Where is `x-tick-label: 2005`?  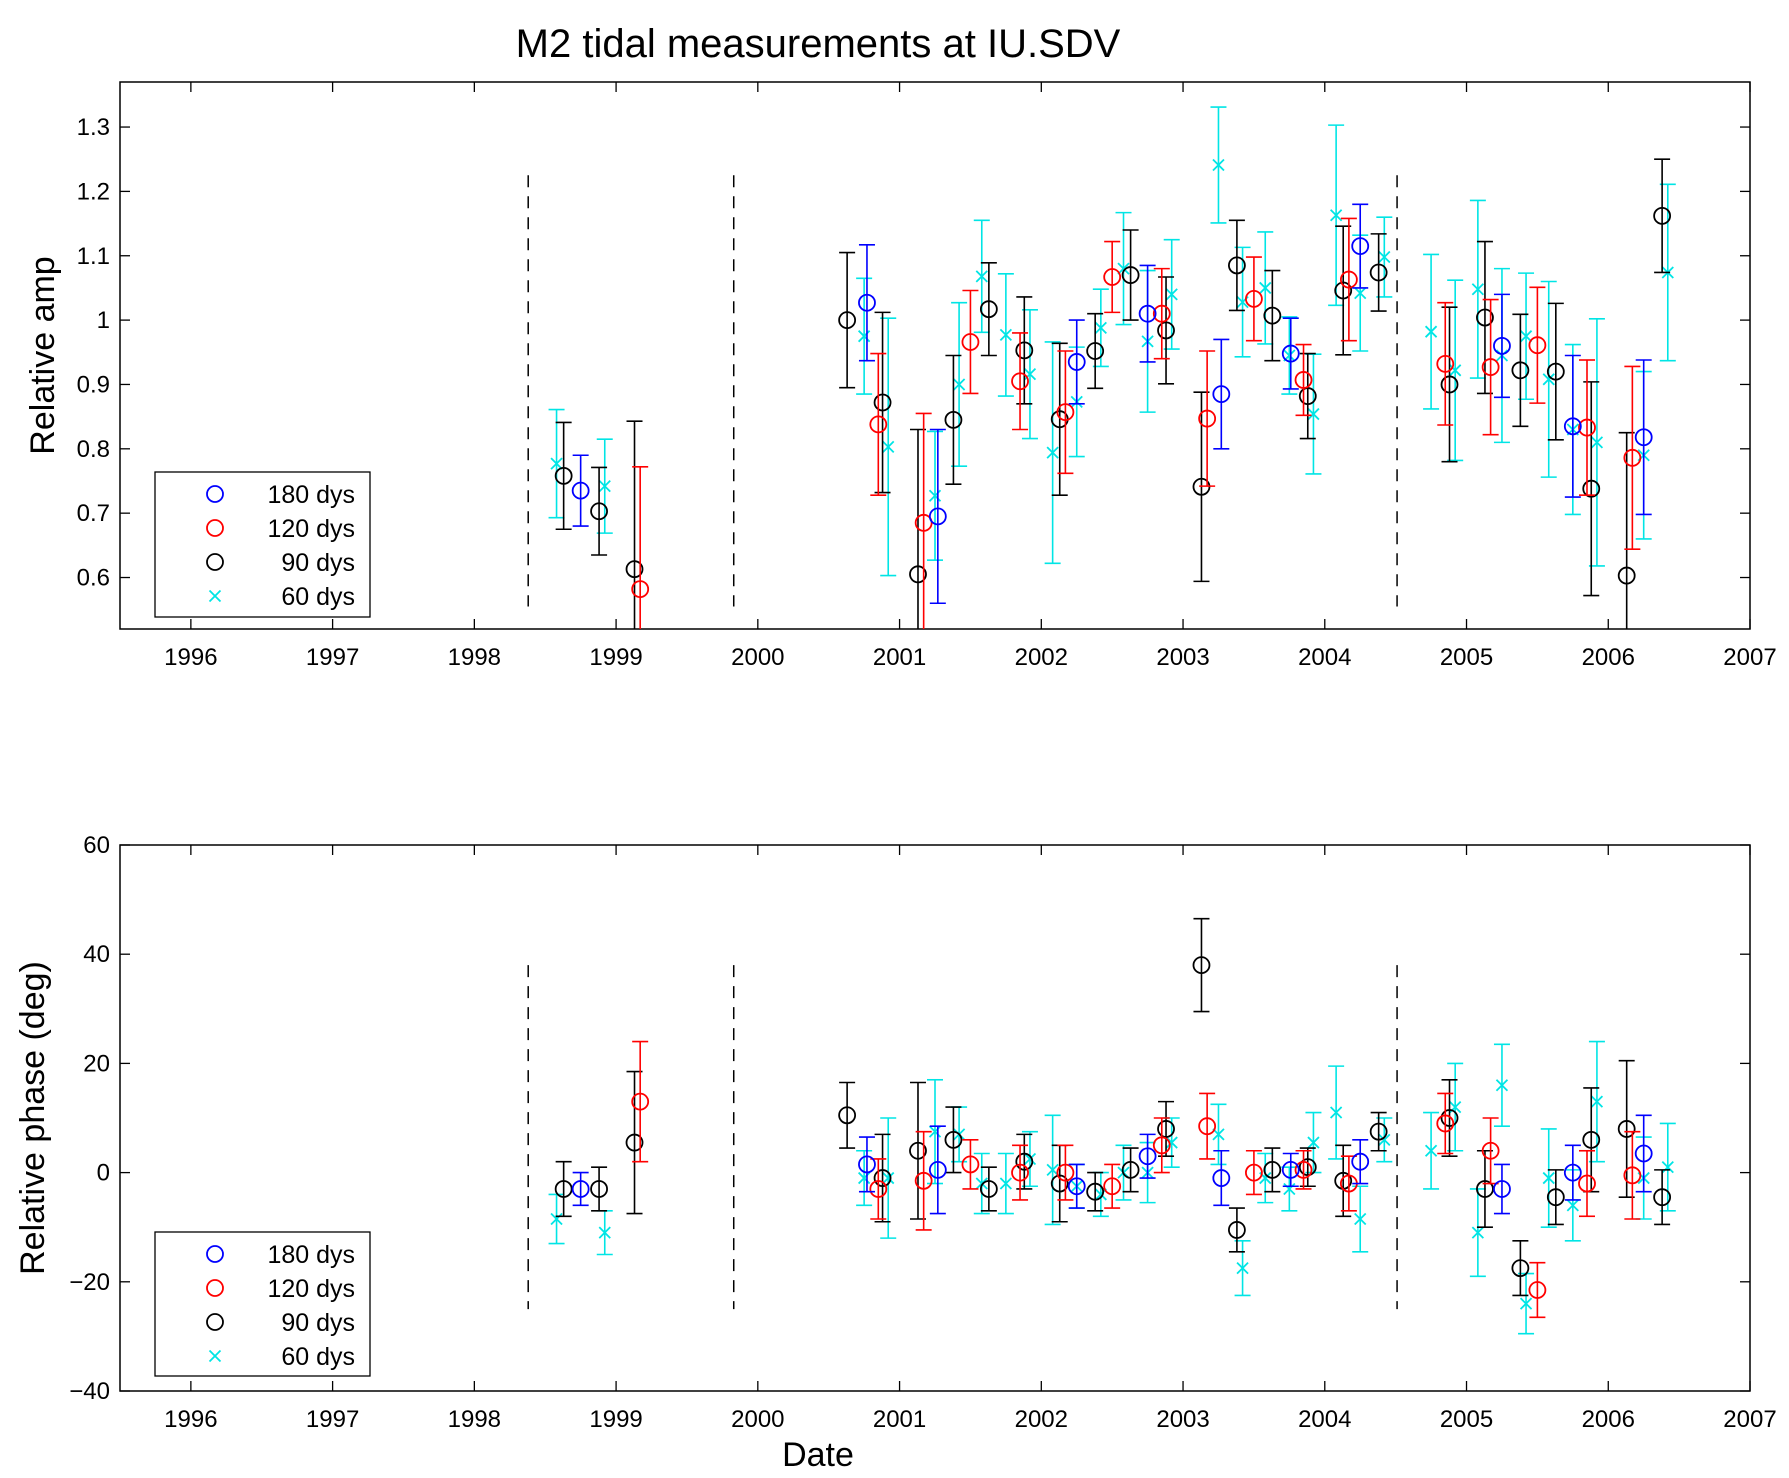
x-tick-label: 2005 is located at coordinates (1466, 657).